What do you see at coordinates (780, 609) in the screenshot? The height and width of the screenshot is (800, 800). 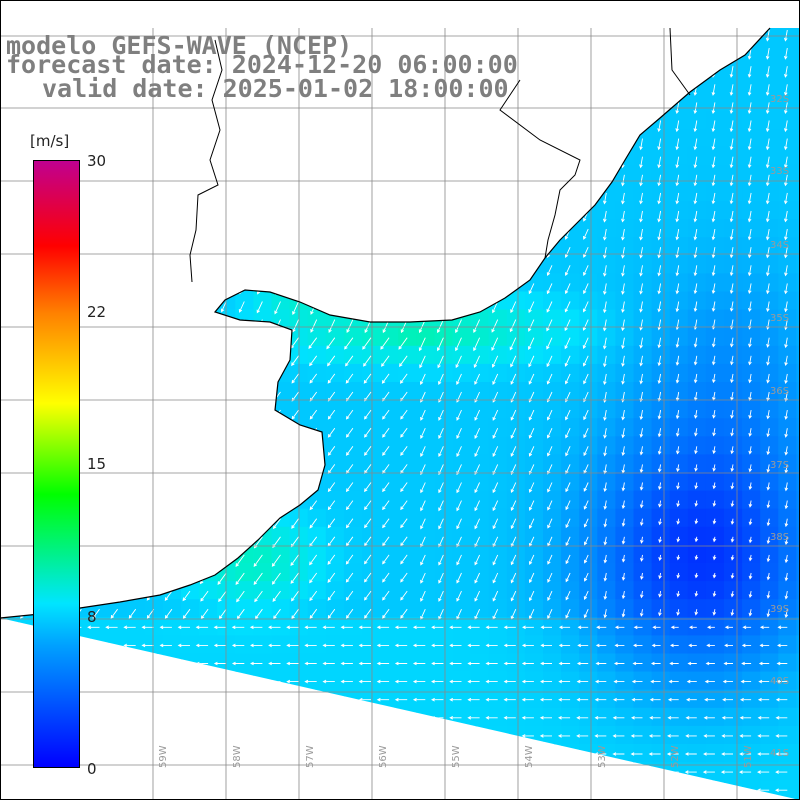 I see `lat-label-39s: 39S` at bounding box center [780, 609].